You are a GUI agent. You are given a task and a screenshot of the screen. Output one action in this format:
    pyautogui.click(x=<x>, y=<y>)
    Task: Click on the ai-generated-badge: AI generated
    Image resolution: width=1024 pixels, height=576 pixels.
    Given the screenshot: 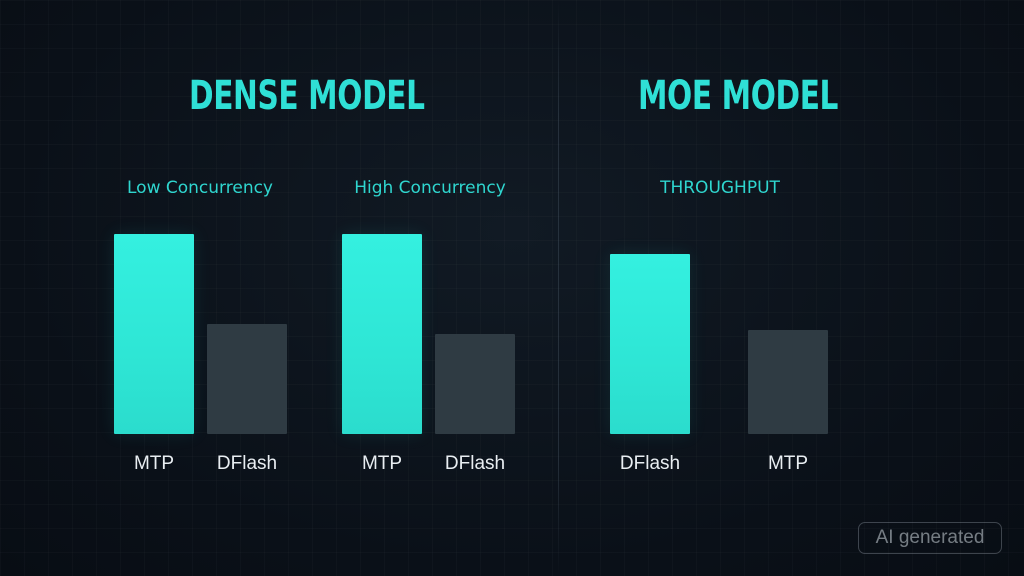 What is the action you would take?
    pyautogui.click(x=930, y=538)
    